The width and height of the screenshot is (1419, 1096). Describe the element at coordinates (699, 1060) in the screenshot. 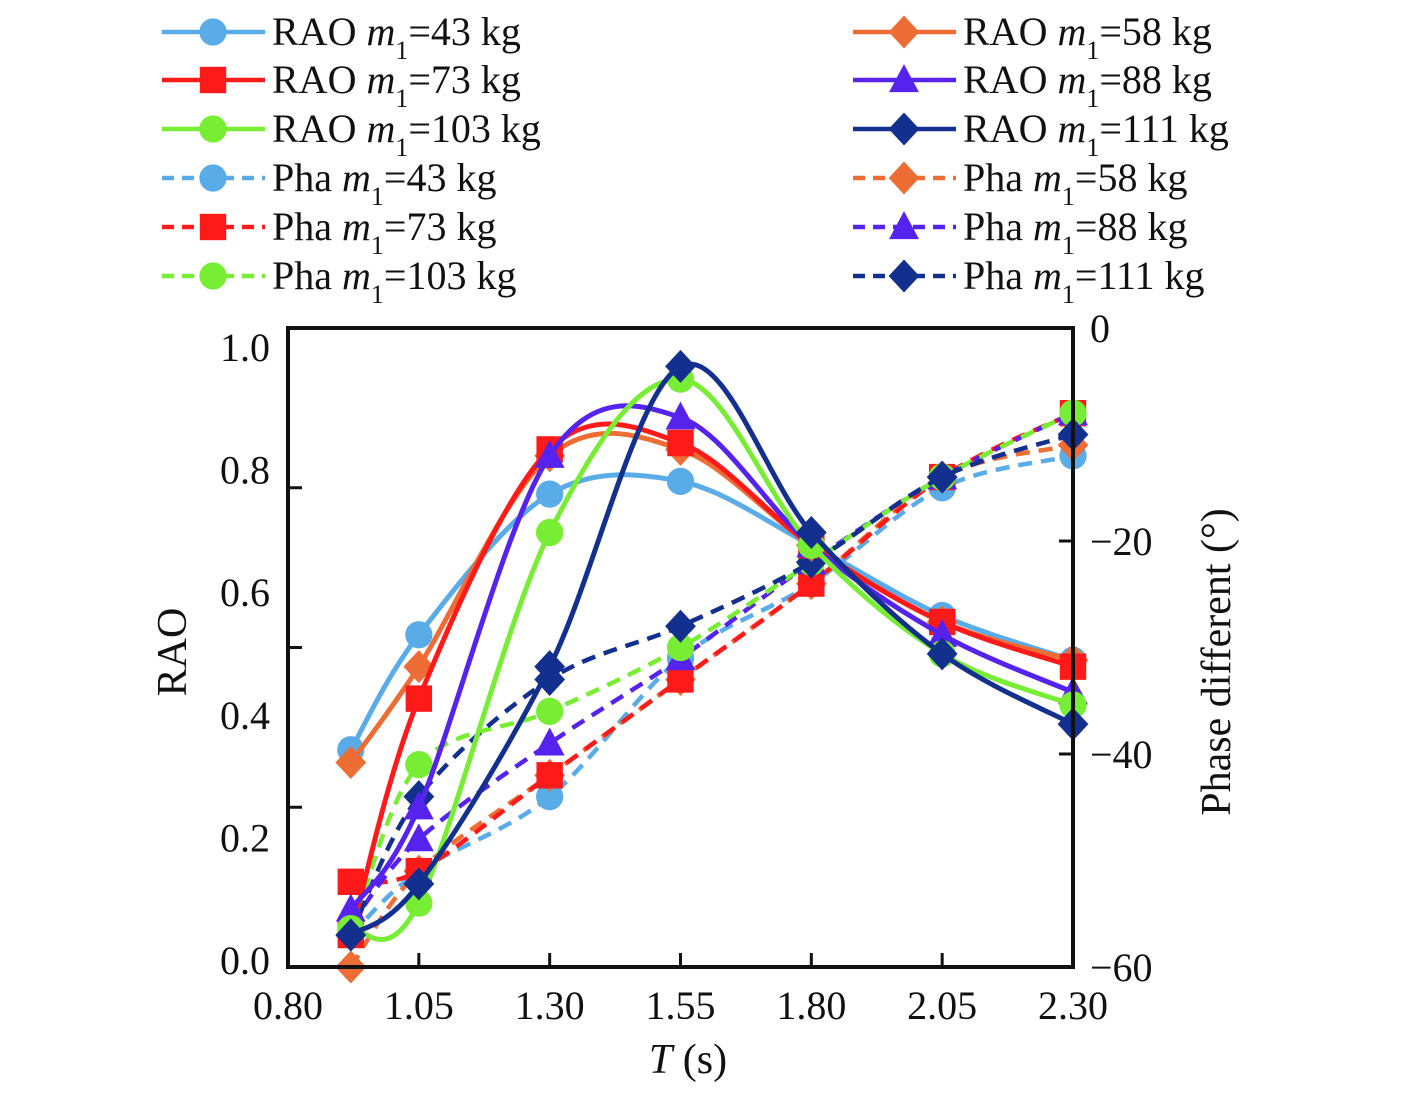

I see `x-axis-unit: (s)` at that location.